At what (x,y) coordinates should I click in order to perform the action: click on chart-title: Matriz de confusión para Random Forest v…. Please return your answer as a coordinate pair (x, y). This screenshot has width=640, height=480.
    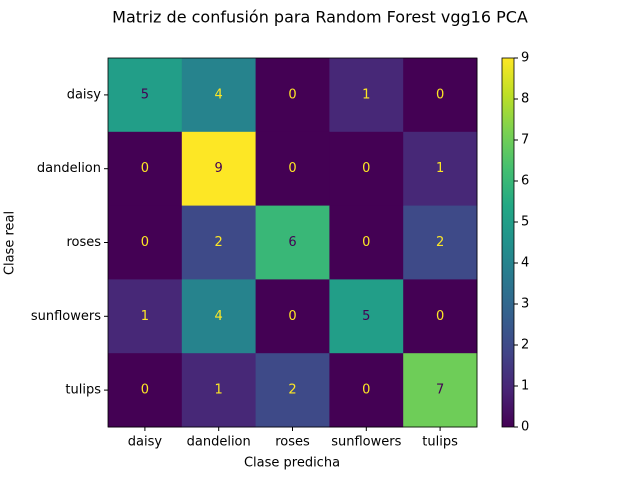
    Looking at the image, I should click on (320, 17).